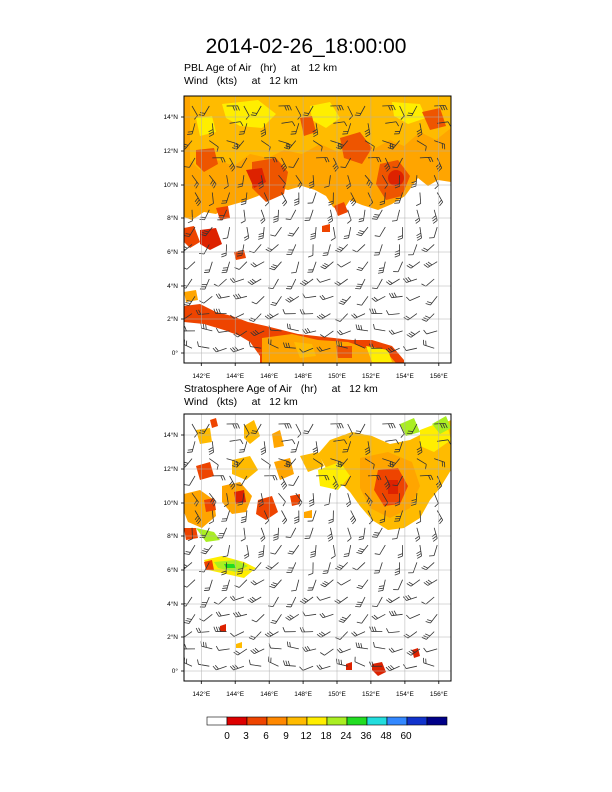 This screenshot has height=792, width=612. I want to click on lon-label: 148°E, so click(303, 694).